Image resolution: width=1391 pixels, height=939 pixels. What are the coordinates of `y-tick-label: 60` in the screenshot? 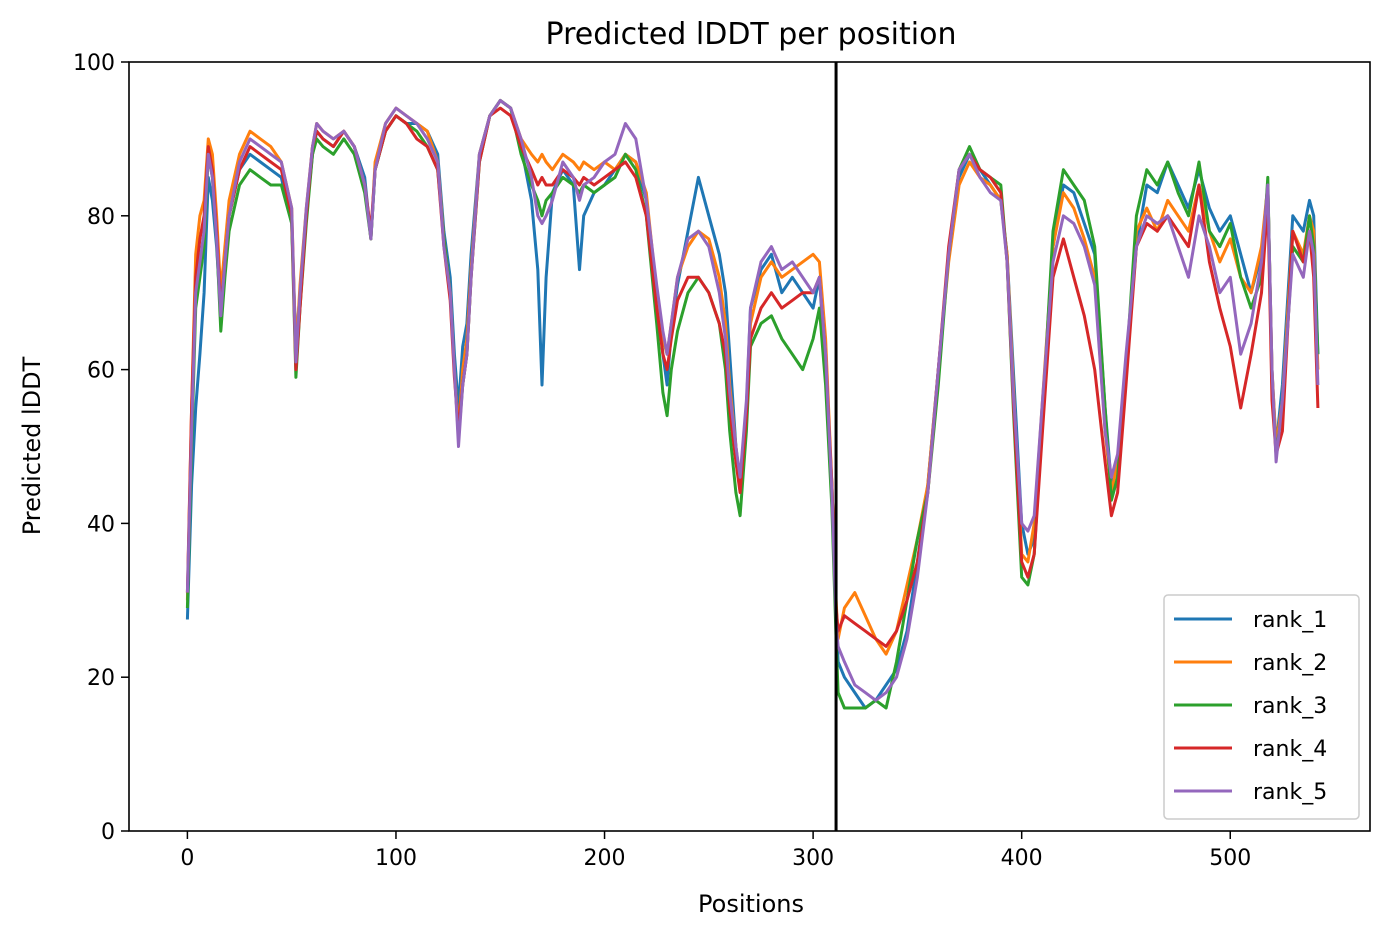 It's located at (101, 371).